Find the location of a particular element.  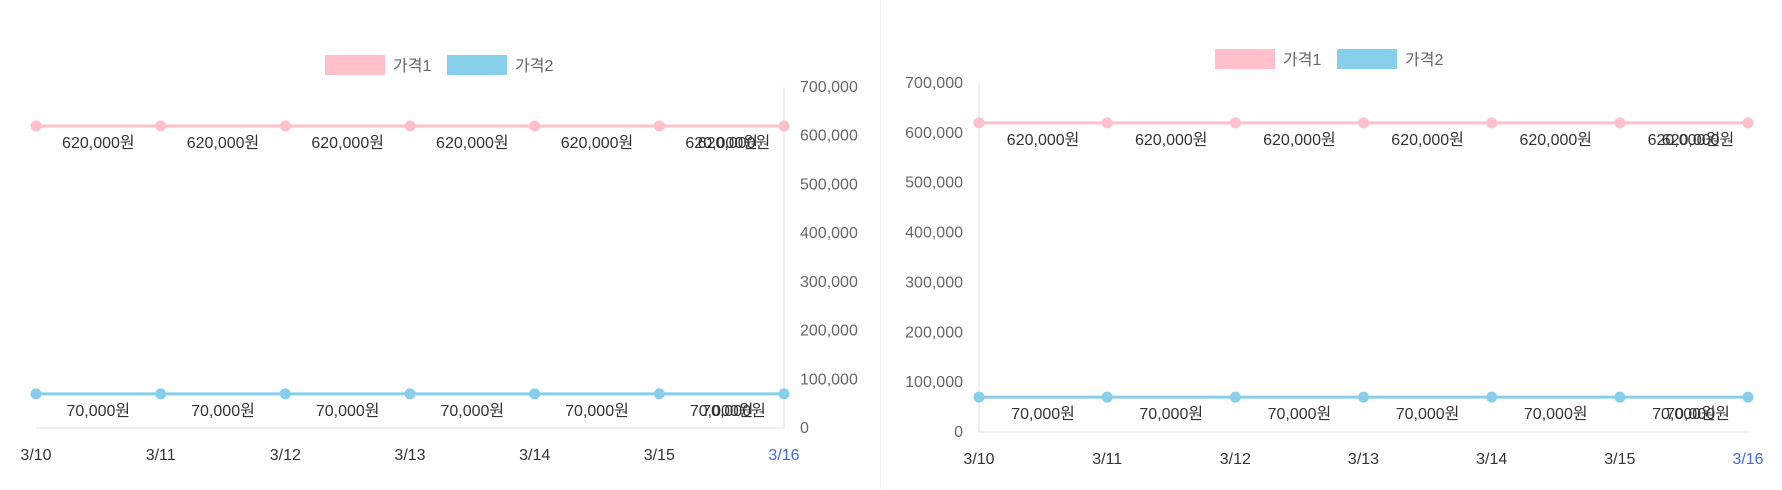

y-tick-label: 400,000 is located at coordinates (829, 233).